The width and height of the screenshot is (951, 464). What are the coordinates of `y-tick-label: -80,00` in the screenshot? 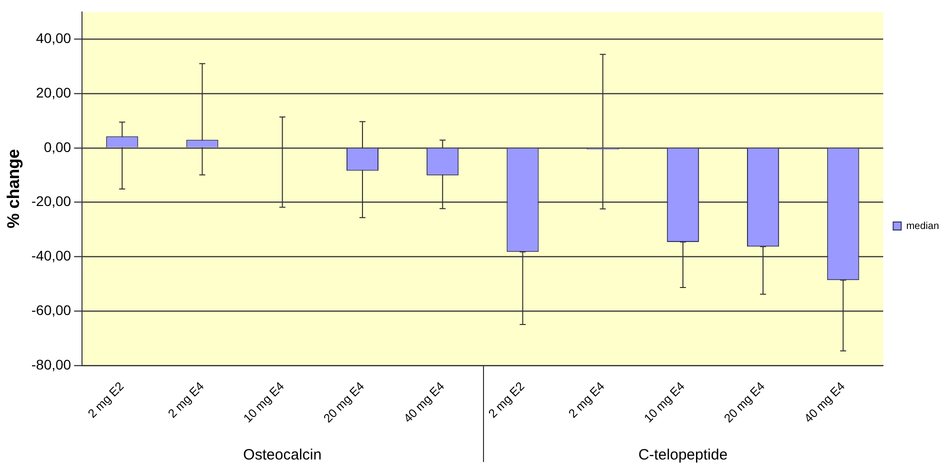 It's located at (51, 364).